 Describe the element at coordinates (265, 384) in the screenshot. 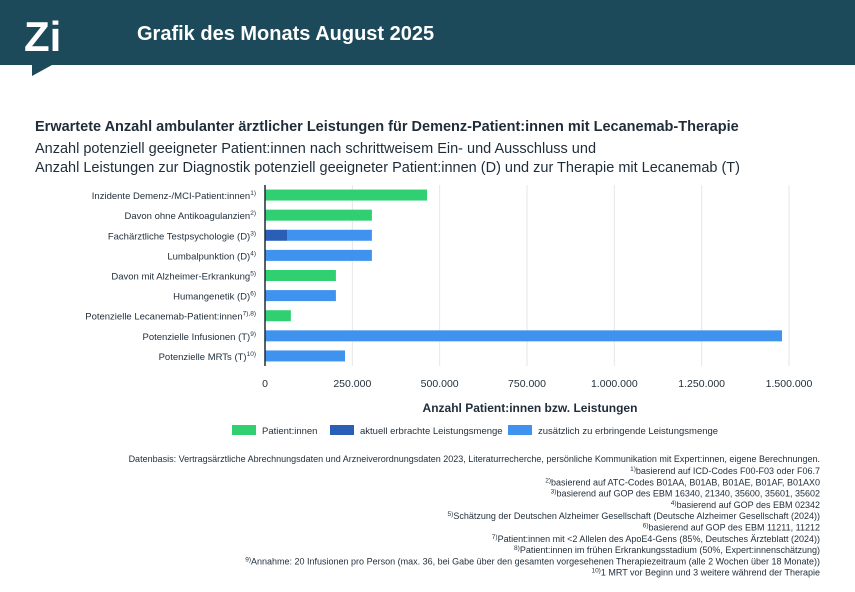

I see `x-tick-label: 0` at that location.